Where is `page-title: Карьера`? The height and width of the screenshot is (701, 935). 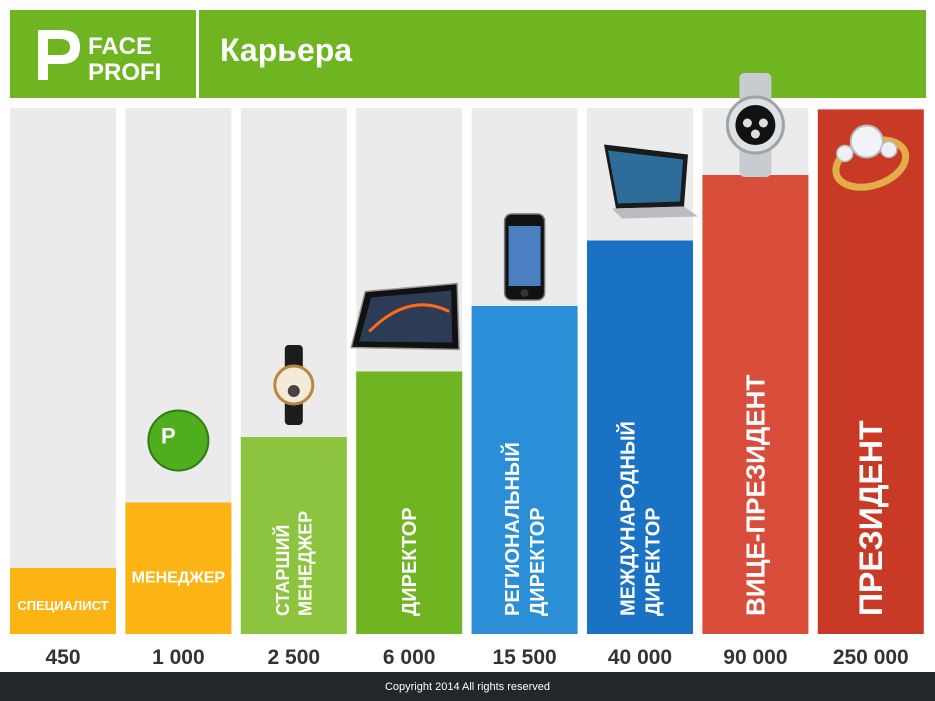
page-title: Карьера is located at coordinates (286, 50).